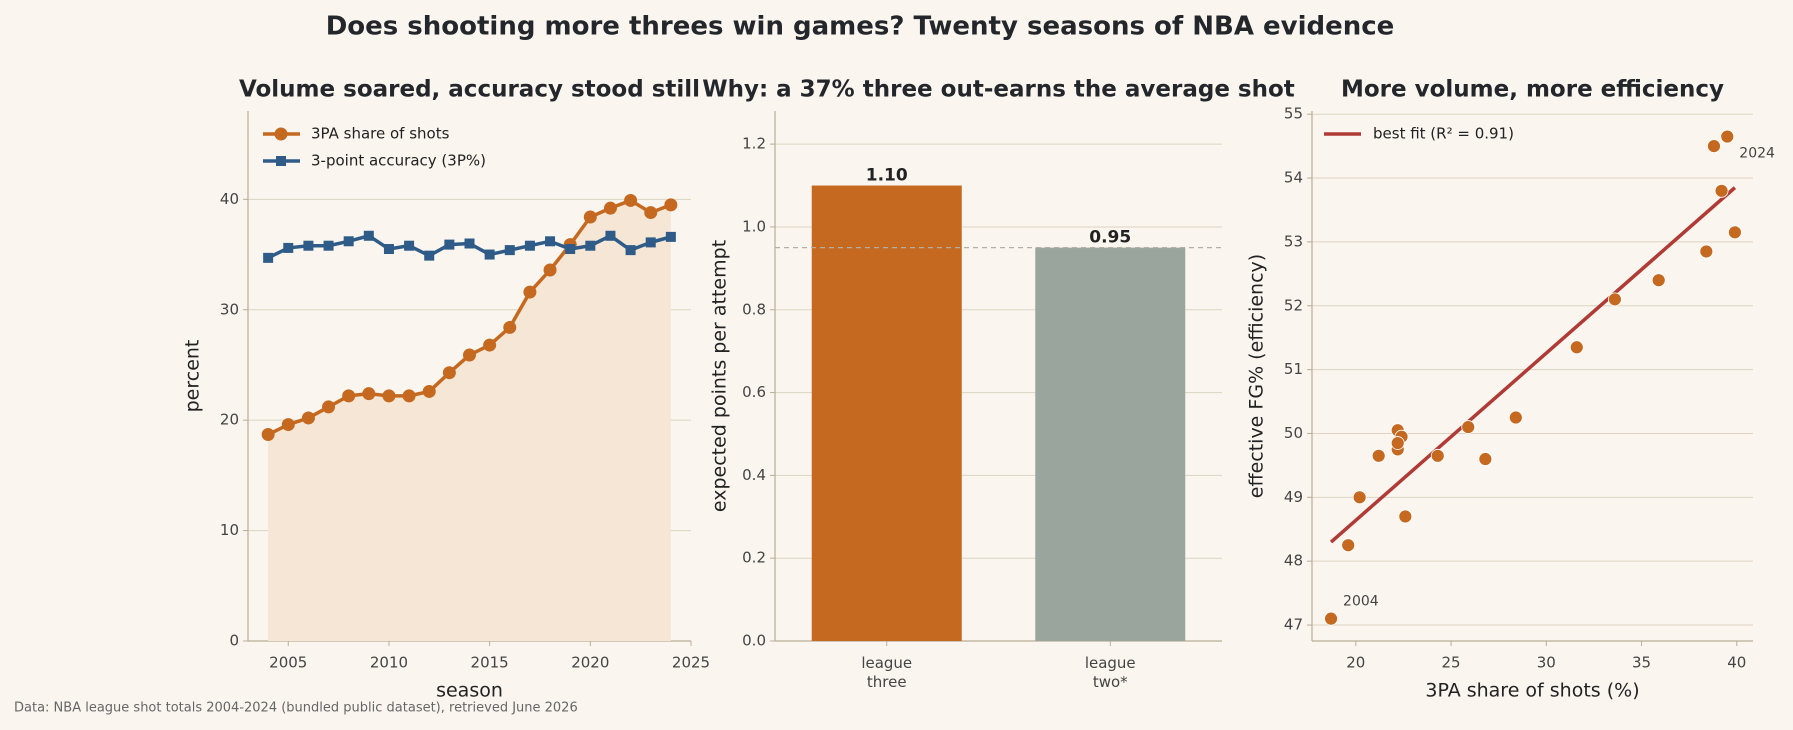  I want to click on y-tick-label: 0.4, so click(754, 475).